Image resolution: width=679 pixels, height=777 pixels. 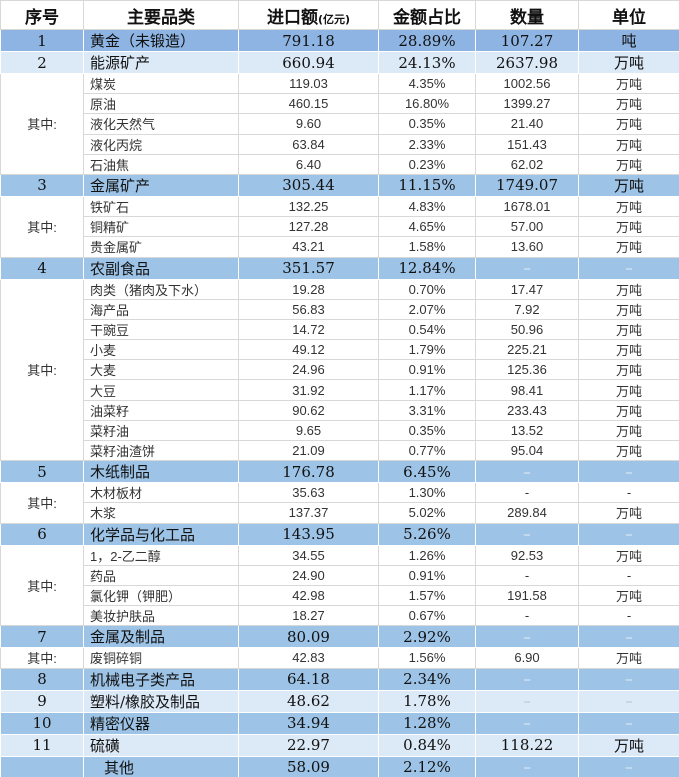 I want to click on pct-cell: 2.07%, so click(x=427, y=309).